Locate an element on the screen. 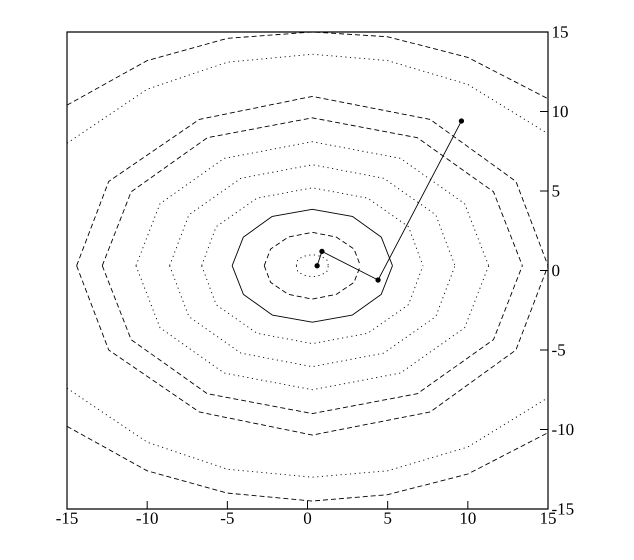 The image size is (634, 560). y-tick-label: -10 is located at coordinates (563, 430).